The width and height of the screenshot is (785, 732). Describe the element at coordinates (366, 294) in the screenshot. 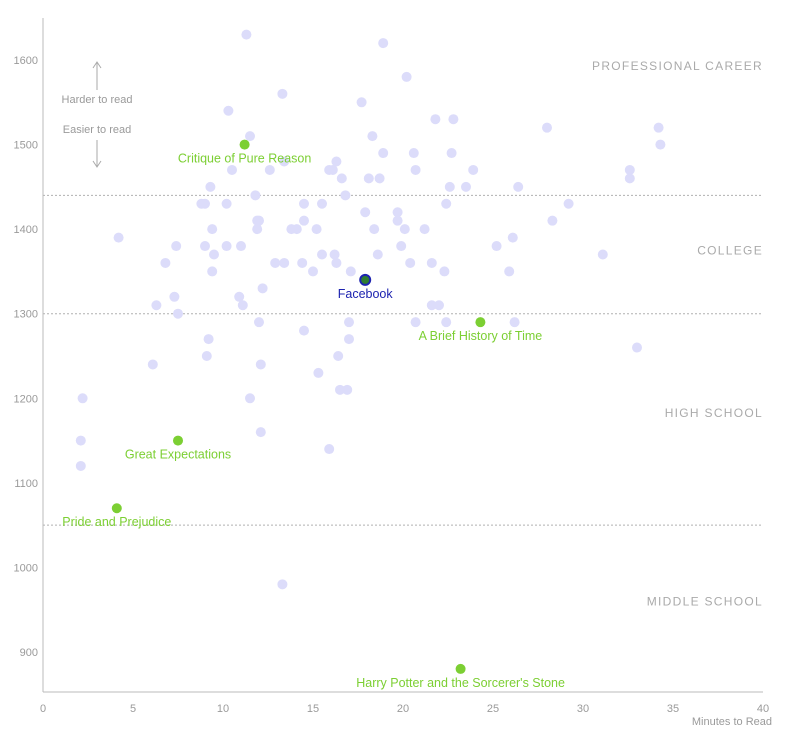

I see `facebook-label: Facebook` at that location.